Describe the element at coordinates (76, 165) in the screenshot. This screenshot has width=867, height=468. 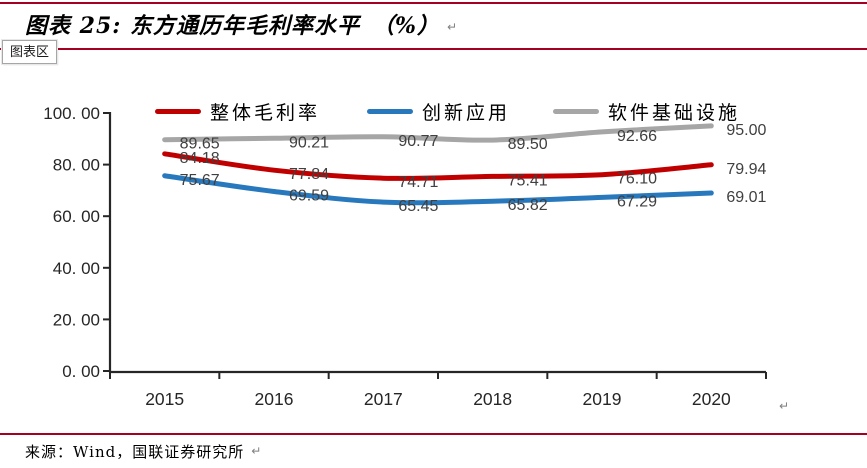
I see `y-axis-tick-label: 80. 00` at that location.